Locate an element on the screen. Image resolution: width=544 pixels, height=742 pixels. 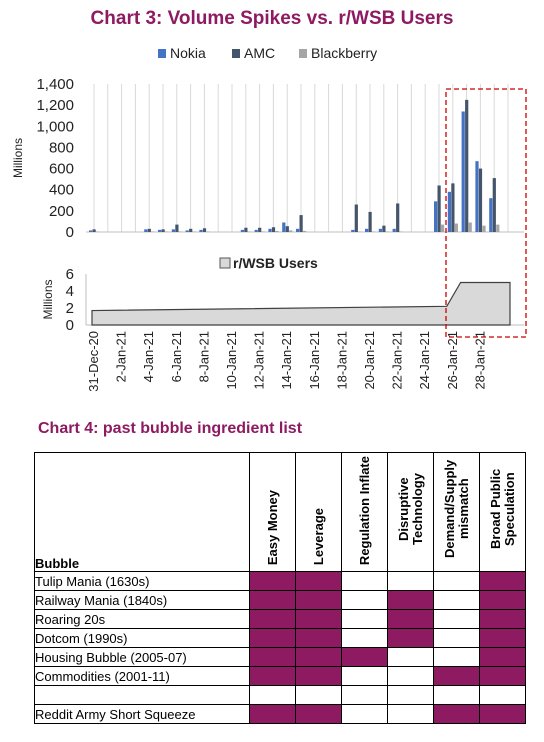
bubble-name is located at coordinates (142, 695).